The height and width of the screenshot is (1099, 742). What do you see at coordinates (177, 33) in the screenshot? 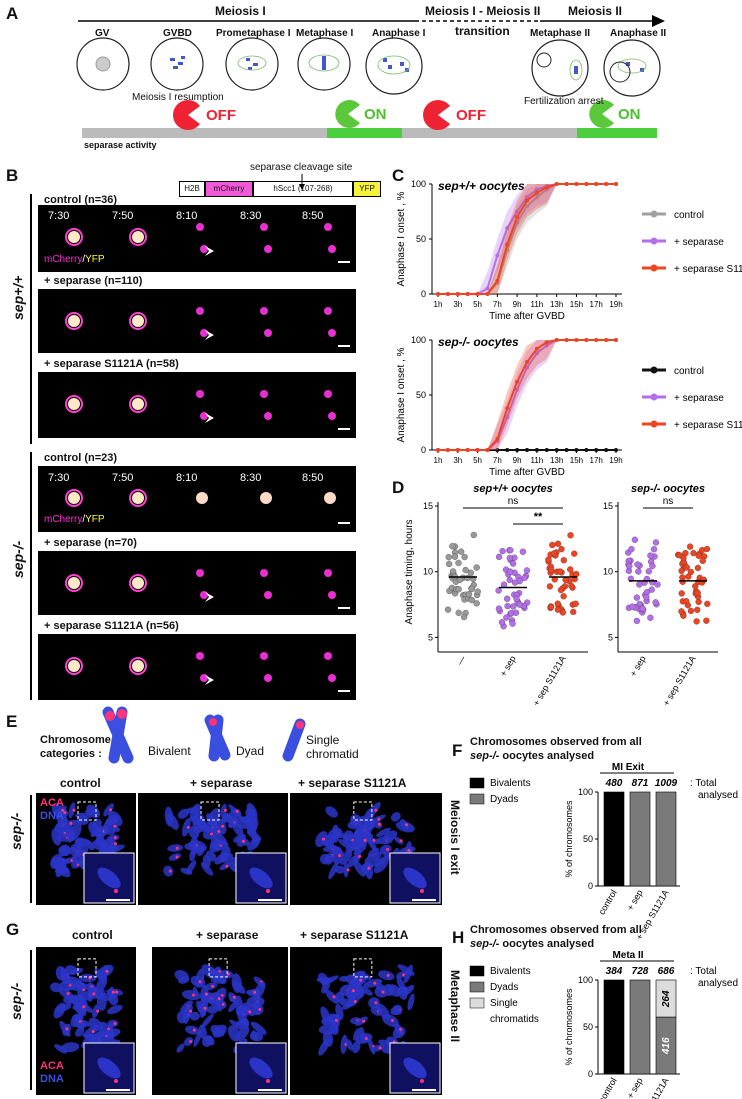
I see `stage-gvbd: GVBD` at bounding box center [177, 33].